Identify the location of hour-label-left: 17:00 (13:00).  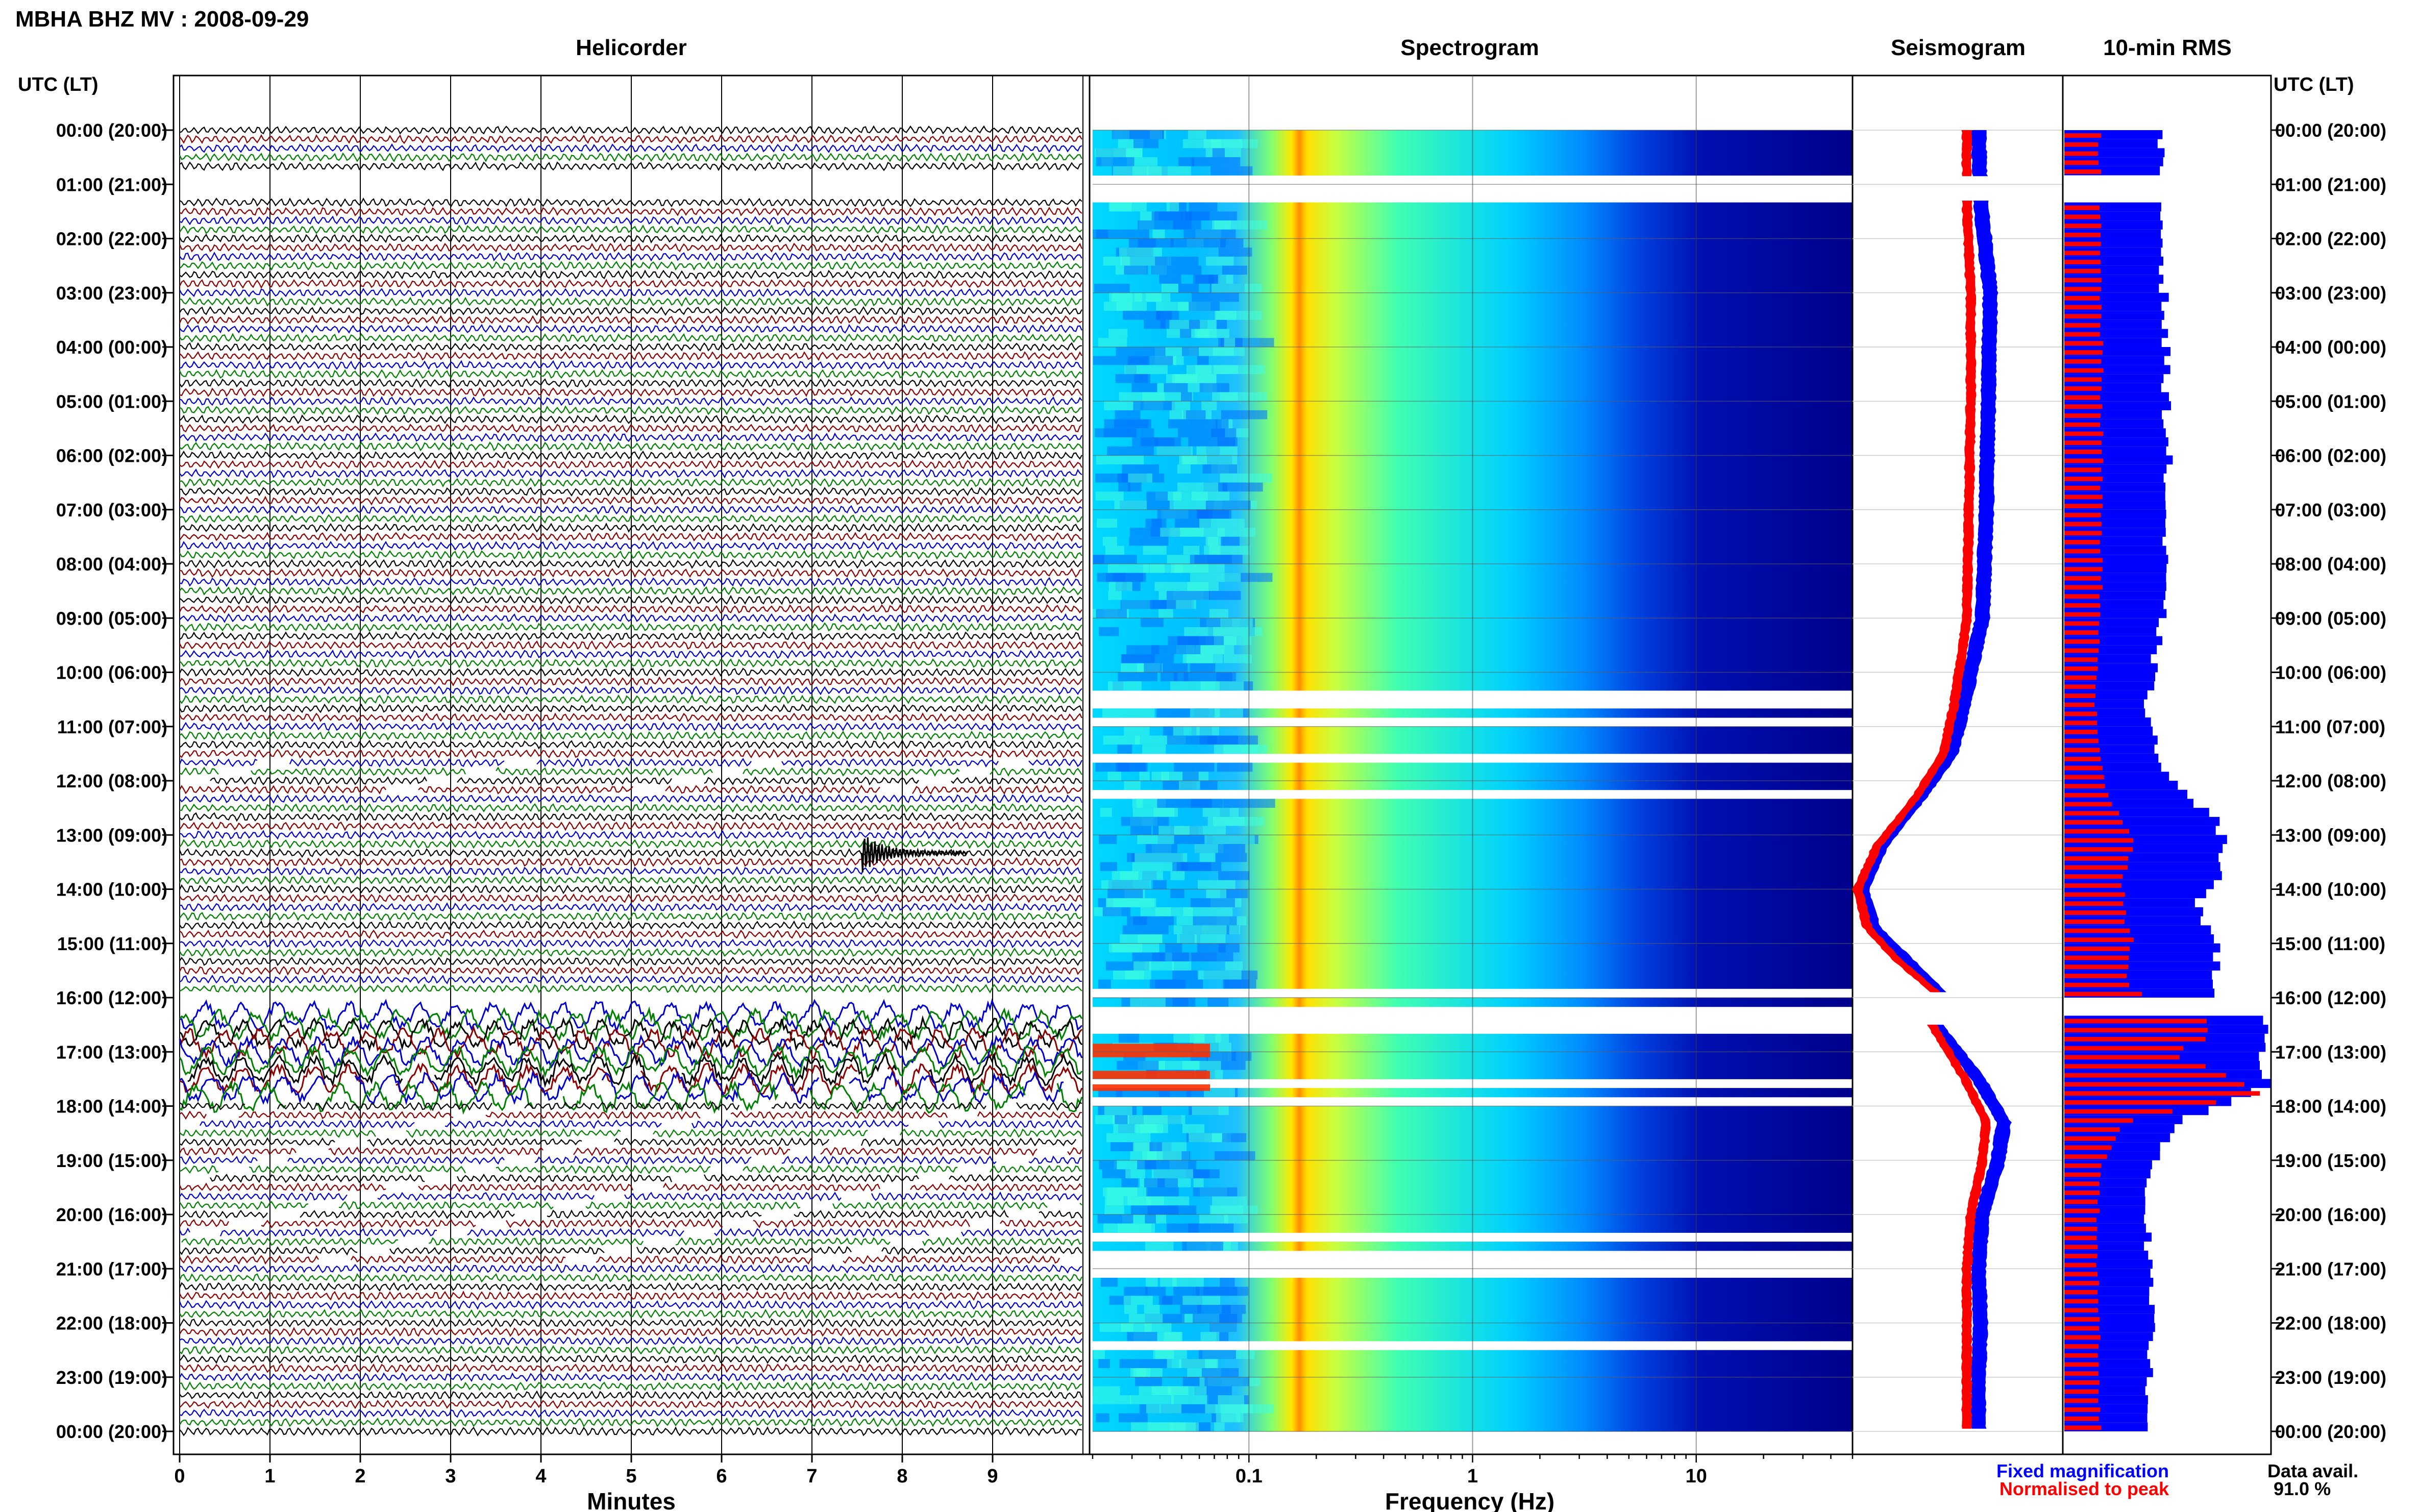
(111, 1052).